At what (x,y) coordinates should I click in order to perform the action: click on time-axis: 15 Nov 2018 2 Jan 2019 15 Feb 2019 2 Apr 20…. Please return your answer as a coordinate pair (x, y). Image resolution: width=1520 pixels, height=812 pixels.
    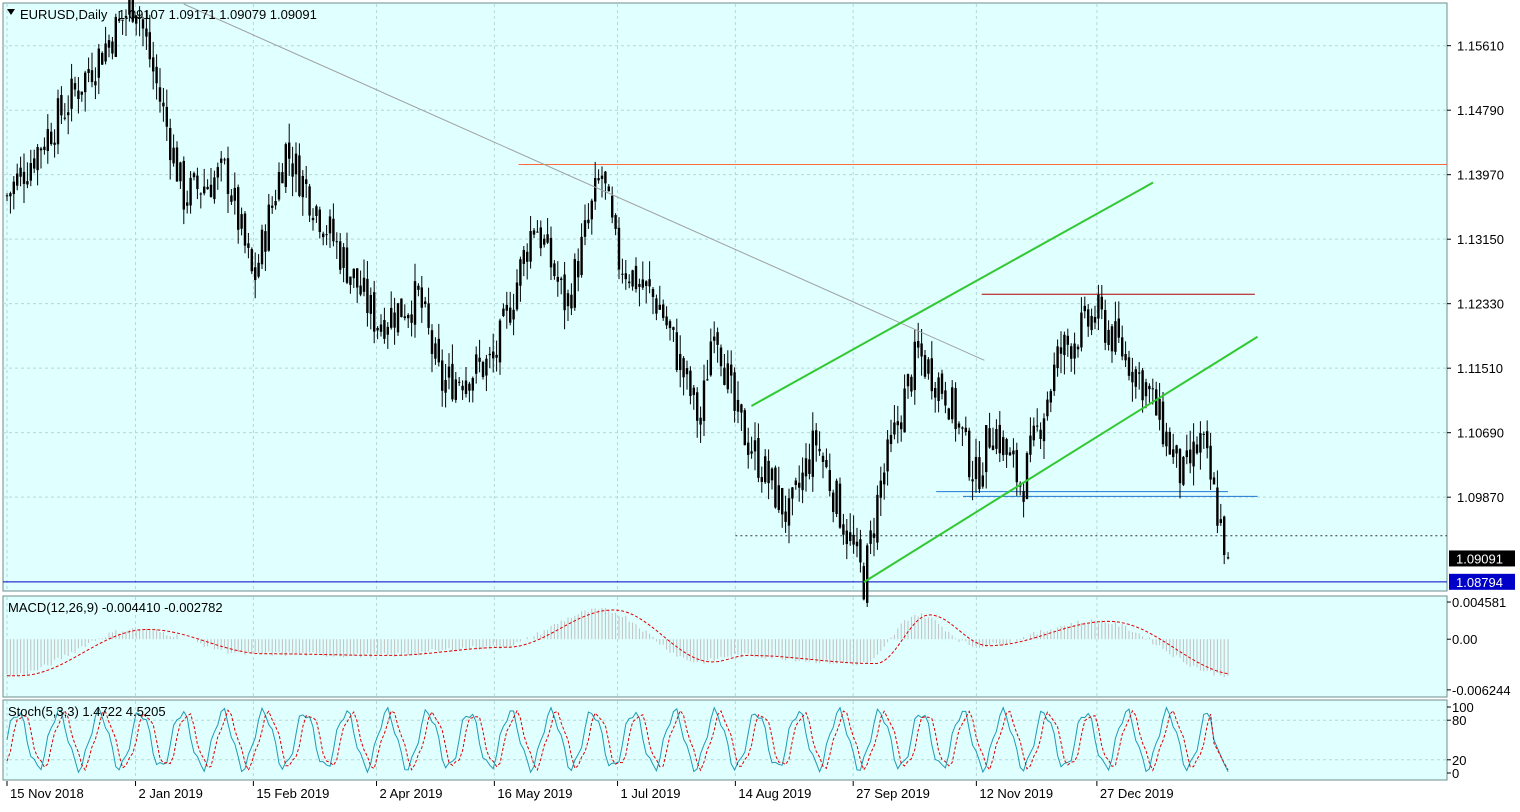
    Looking at the image, I should click on (590, 791).